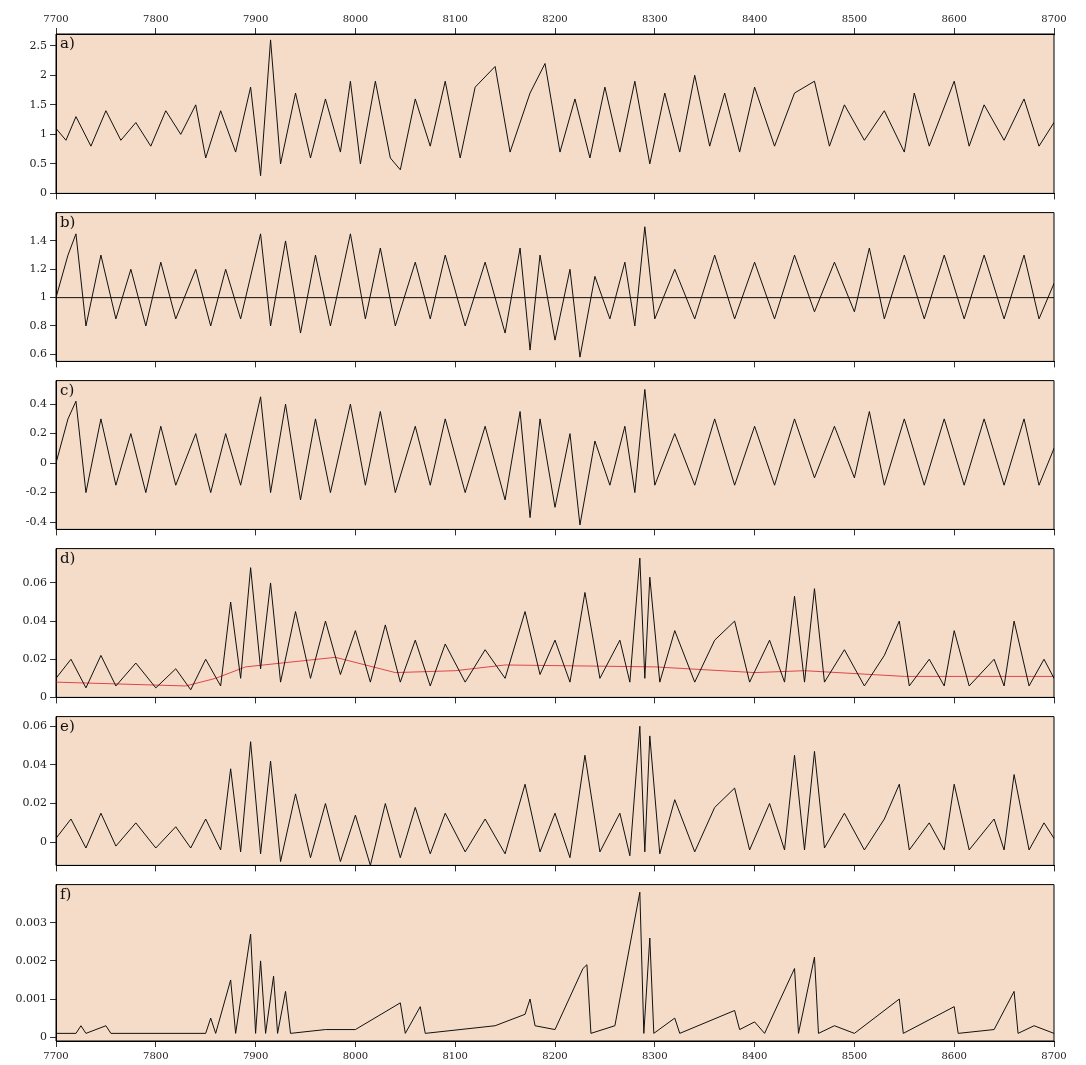 This screenshot has width=1086, height=1065. What do you see at coordinates (854, 18) in the screenshot?
I see `x2-tick-label: 8500` at bounding box center [854, 18].